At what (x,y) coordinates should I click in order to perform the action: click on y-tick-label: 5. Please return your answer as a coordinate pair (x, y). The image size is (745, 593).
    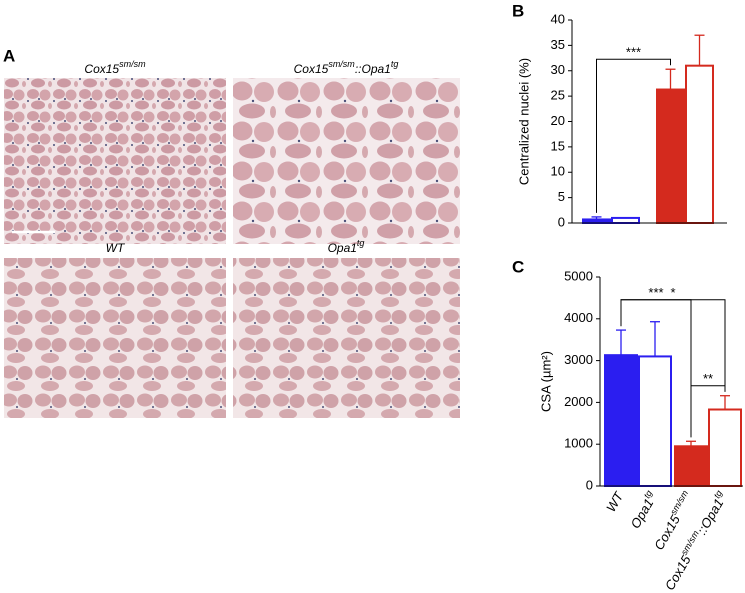
    Looking at the image, I should click on (561, 196).